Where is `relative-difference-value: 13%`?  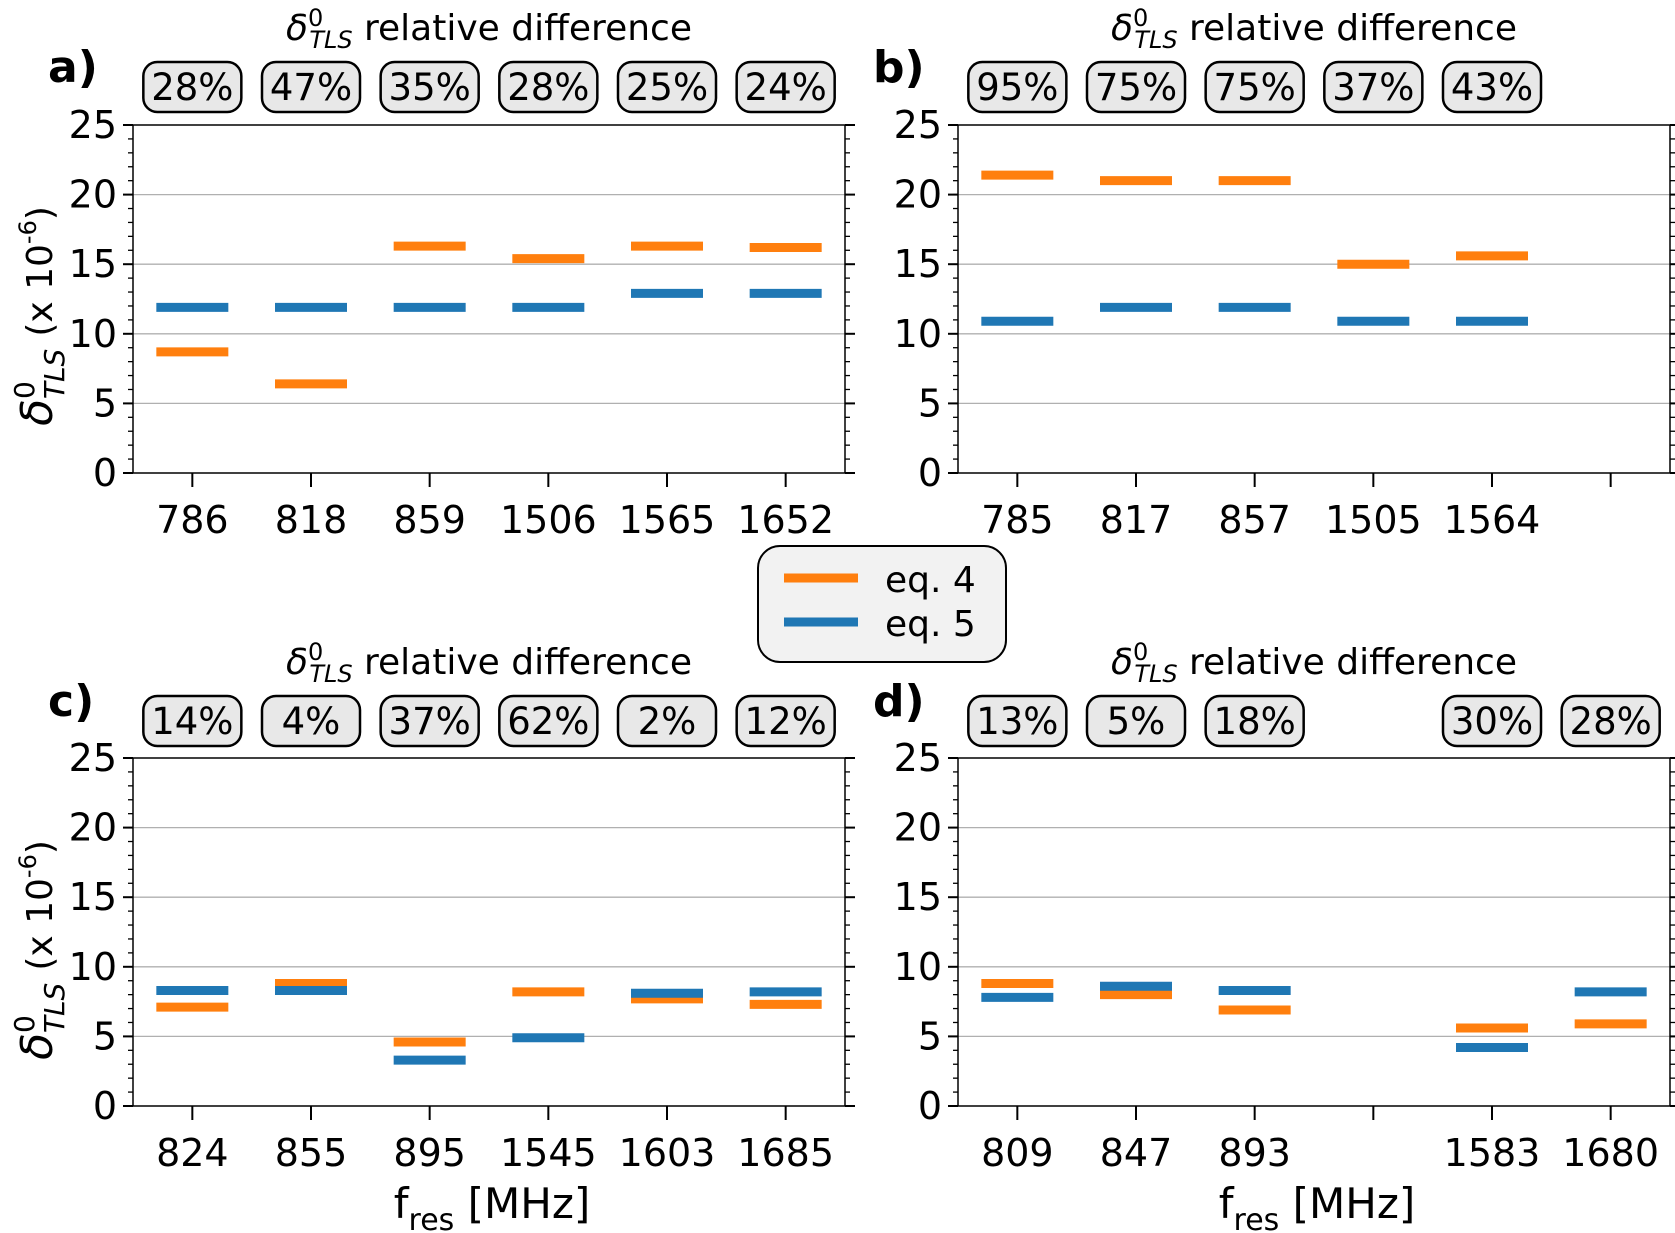 relative-difference-value: 13% is located at coordinates (1017, 721).